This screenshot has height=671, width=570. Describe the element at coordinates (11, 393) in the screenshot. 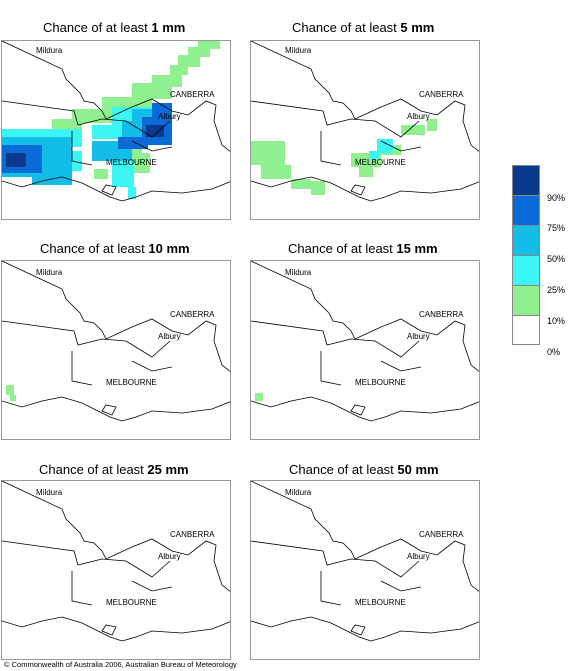

I see `rain-cells-10mm` at that location.